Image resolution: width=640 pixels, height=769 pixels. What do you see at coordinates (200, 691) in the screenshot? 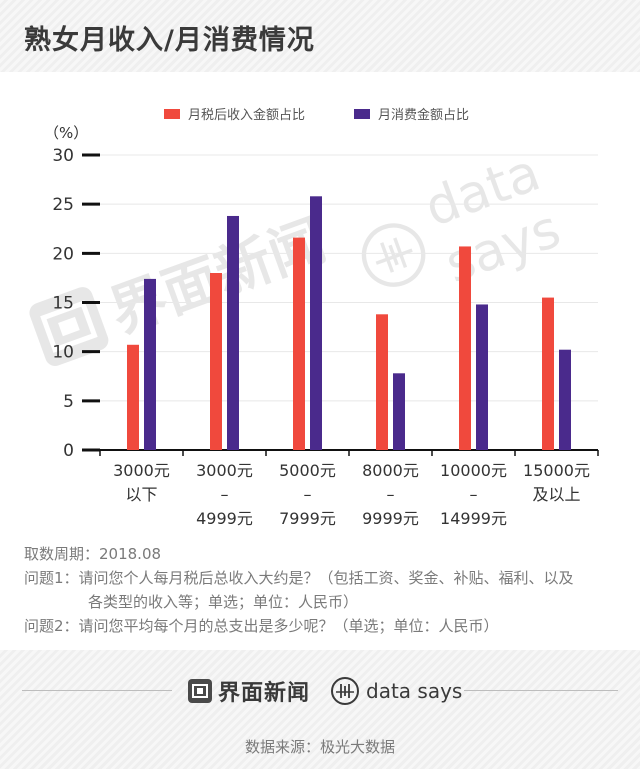
I see `jiemian-logo-icon` at bounding box center [200, 691].